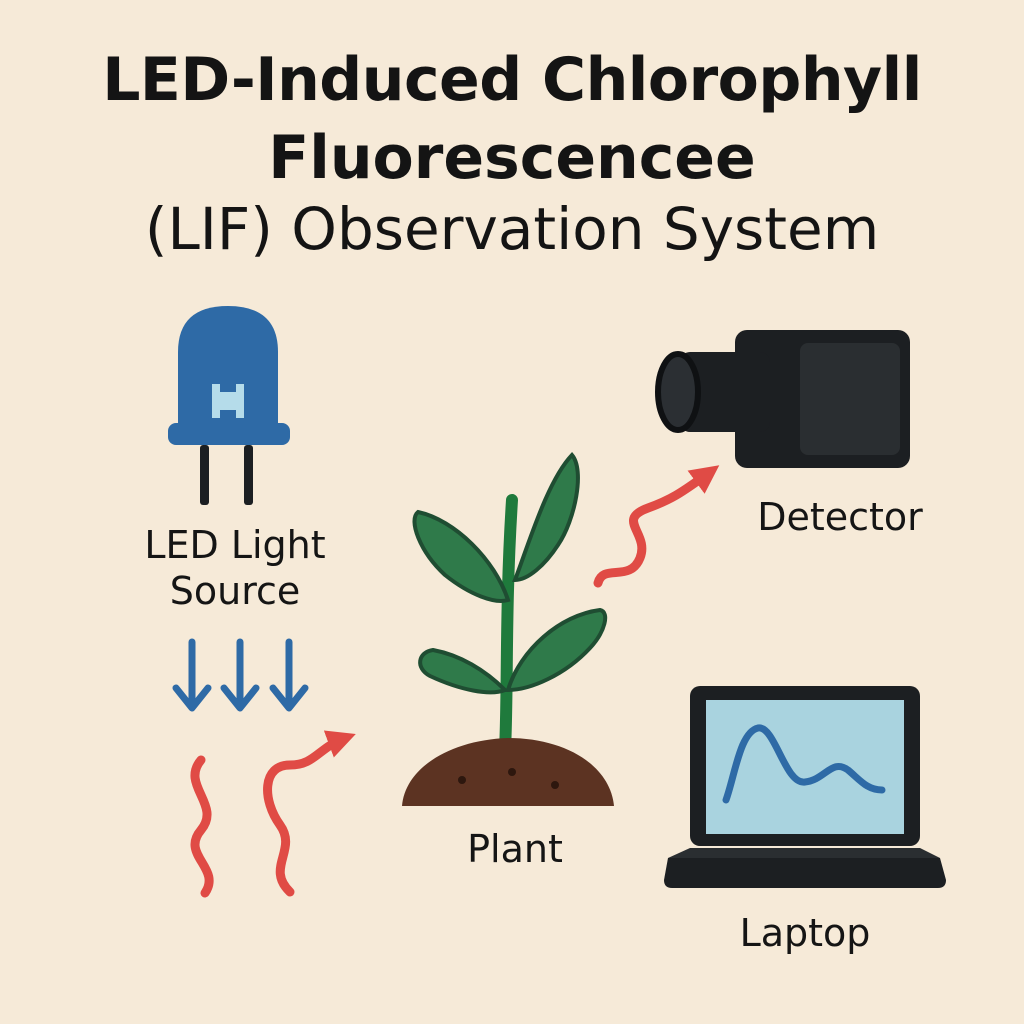 This screenshot has width=1024, height=1024. Describe the element at coordinates (515, 849) in the screenshot. I see `plant-label: Plant` at that location.